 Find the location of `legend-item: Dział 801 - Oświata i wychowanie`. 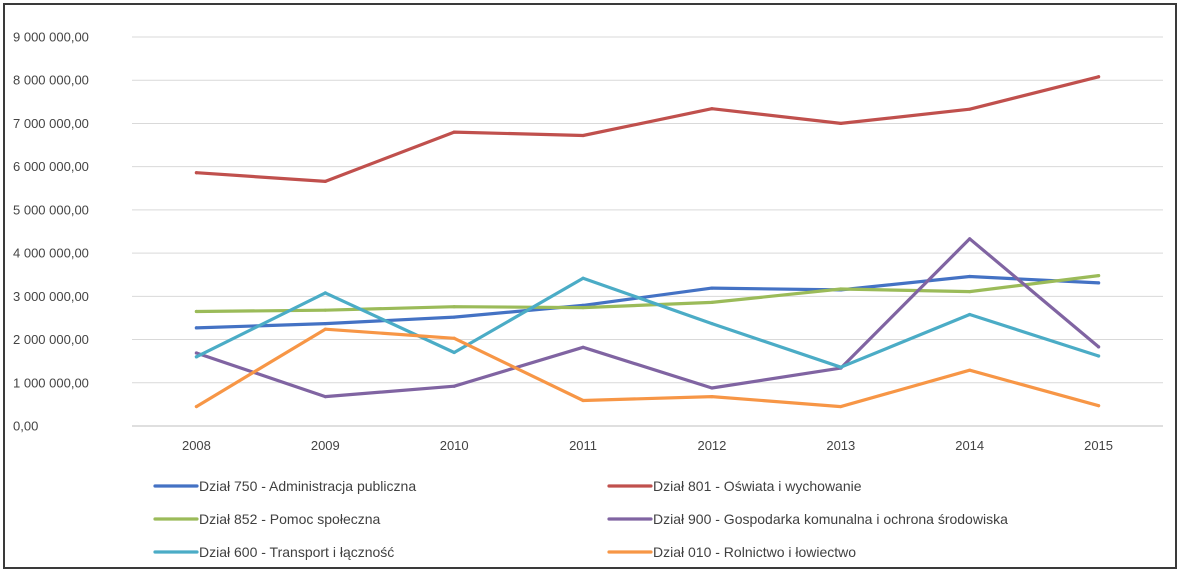

legend-item: Dział 801 - Oświata i wychowanie is located at coordinates (734, 486).